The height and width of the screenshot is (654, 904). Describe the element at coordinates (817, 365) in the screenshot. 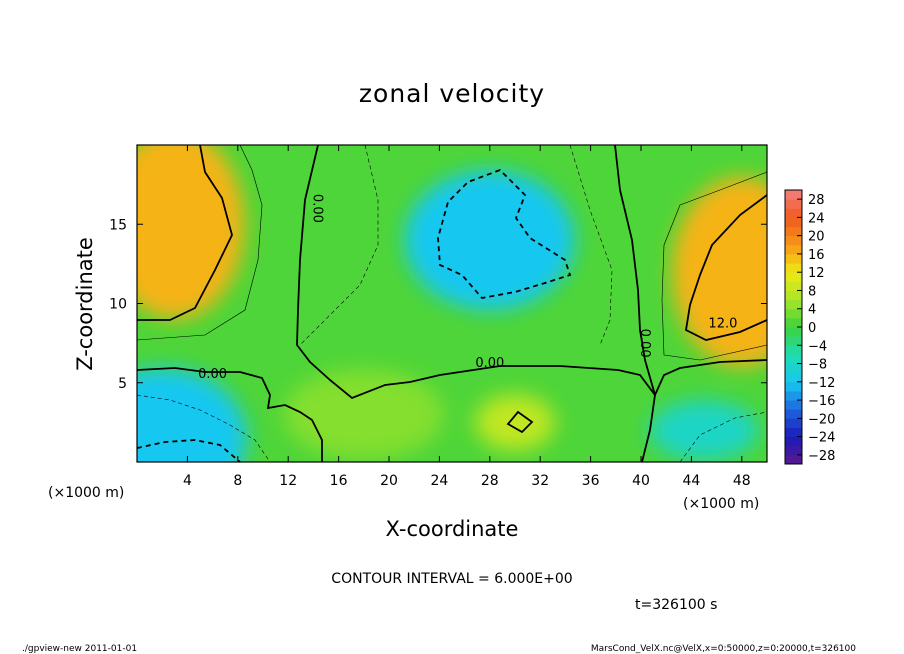

I see `colorbar-tick-label: −8` at that location.